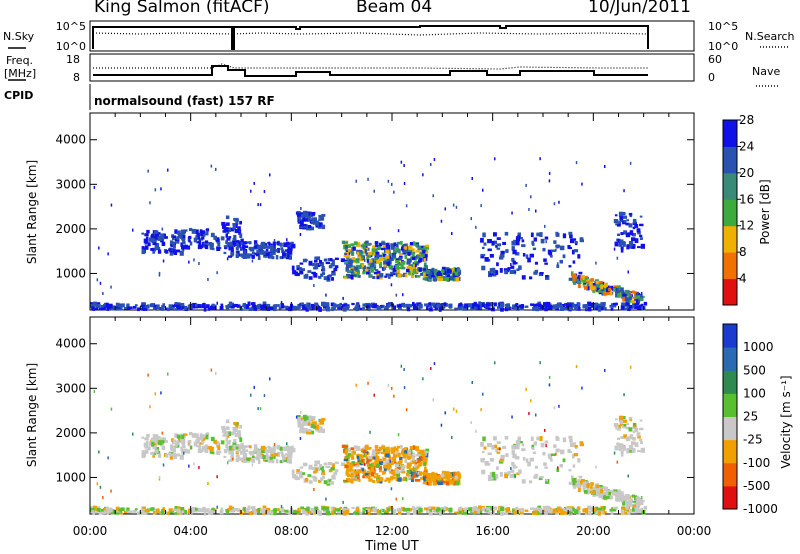 The height and width of the screenshot is (554, 800). What do you see at coordinates (760, 509) in the screenshot?
I see `colorbar-tick-label: -1000` at bounding box center [760, 509].